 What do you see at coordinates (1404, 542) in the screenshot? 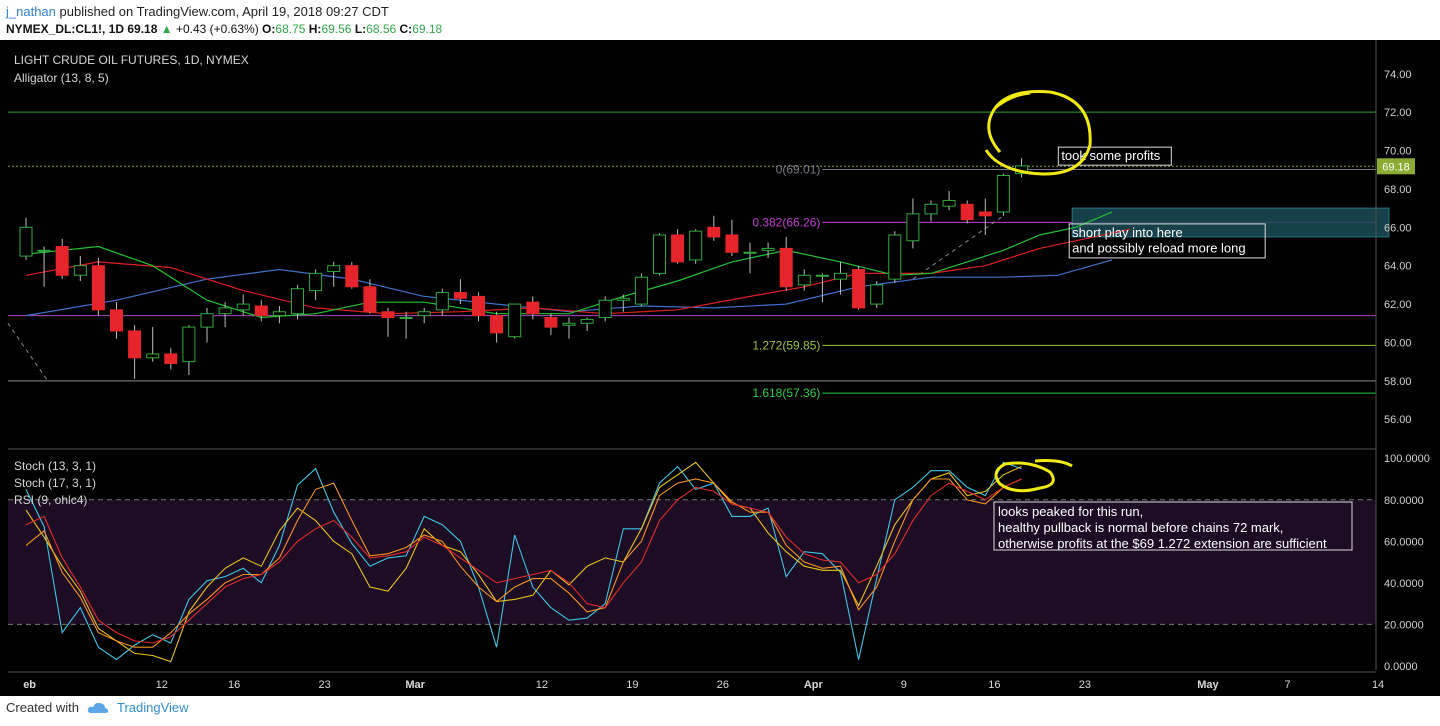
I see `osc-tick-label: 60.0000` at bounding box center [1404, 542].